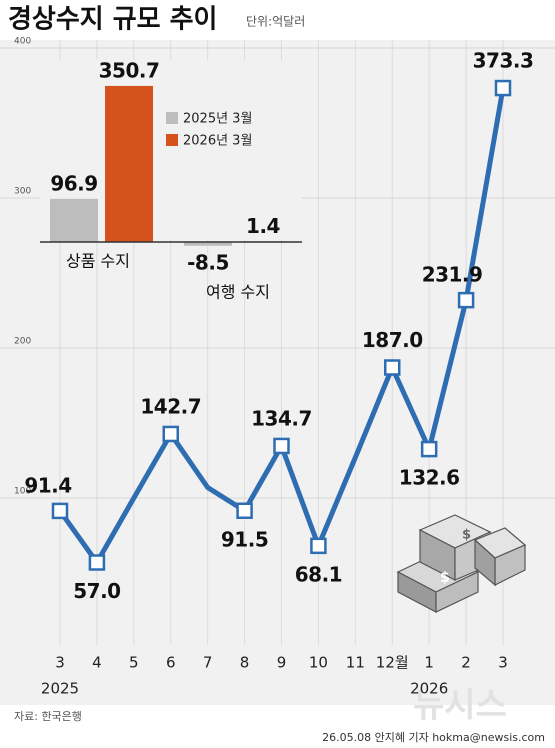 This screenshot has width=555, height=748. Describe the element at coordinates (429, 663) in the screenshot. I see `x-tick-label: 1` at that location.